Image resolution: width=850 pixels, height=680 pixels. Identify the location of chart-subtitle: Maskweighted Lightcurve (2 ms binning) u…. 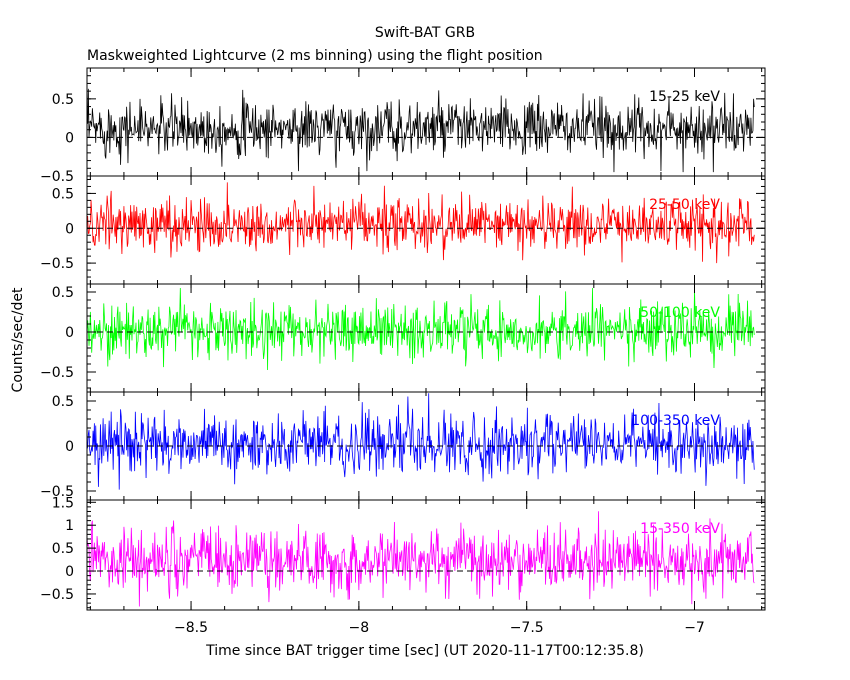
(315, 56).